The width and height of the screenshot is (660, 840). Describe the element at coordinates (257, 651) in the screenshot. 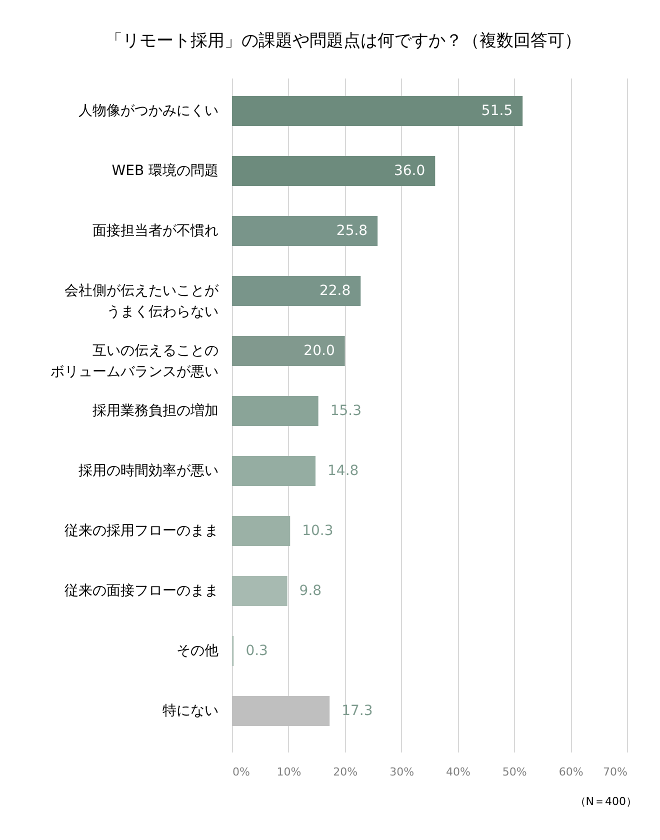

I see `data-label: 0.3` at that location.